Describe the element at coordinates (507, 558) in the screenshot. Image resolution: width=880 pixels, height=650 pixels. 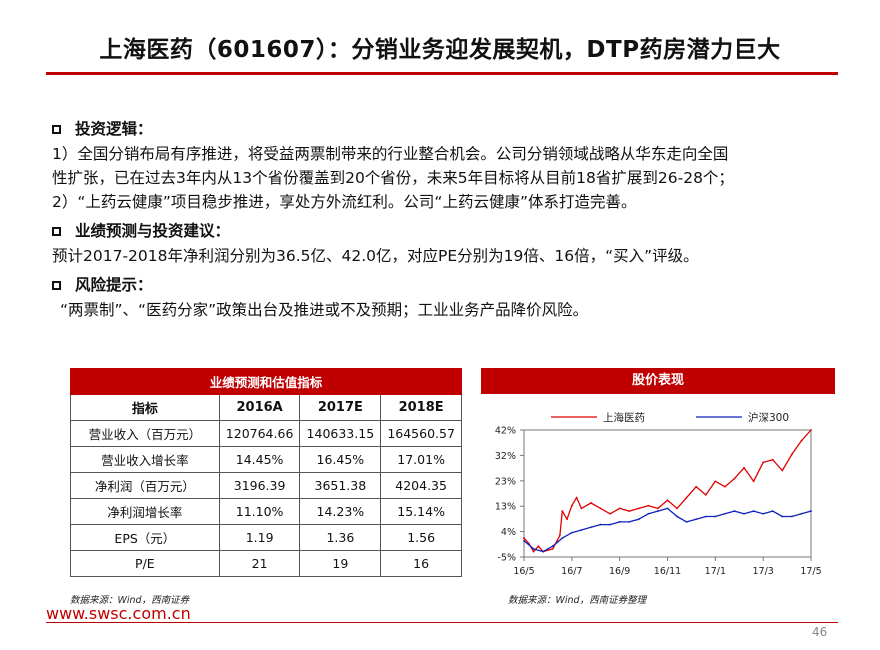
I see `y-tick-label: -5%` at that location.